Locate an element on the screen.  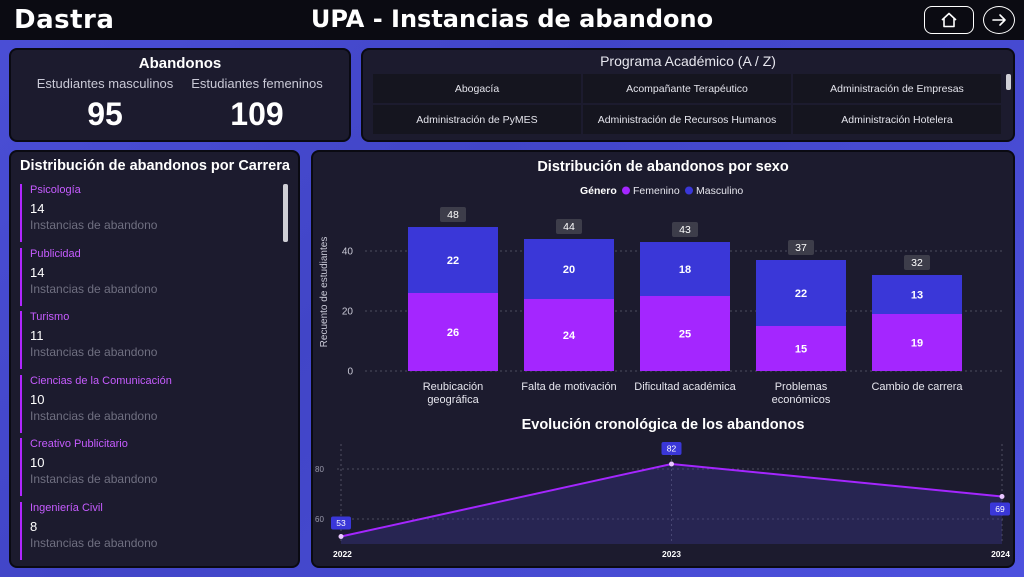
career-item: Publicidad 14 Instancias de abandono is located at coordinates (145, 276).